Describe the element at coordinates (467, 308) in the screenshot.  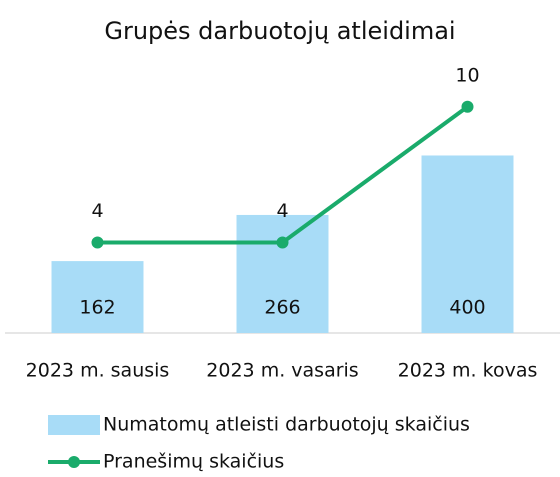
I see `bar-value-label: 400` at that location.